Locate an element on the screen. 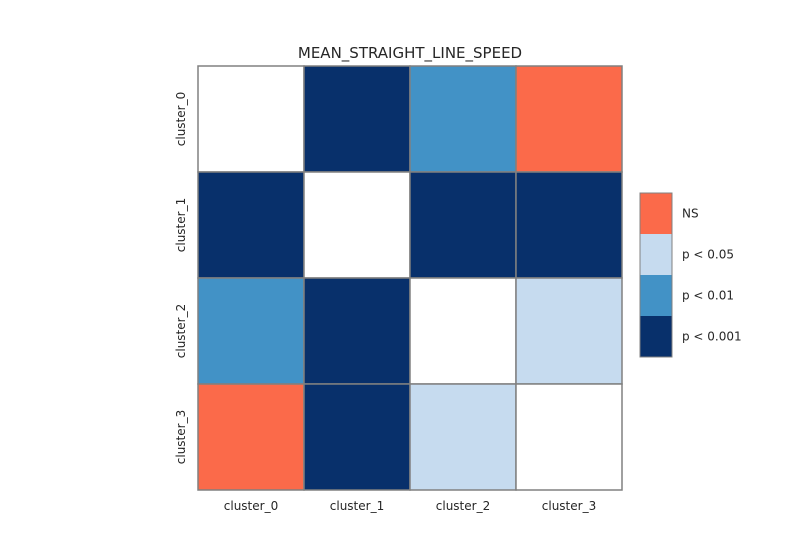 This screenshot has height=550, width=800. y-tick-label: cluster_0 is located at coordinates (181, 119).